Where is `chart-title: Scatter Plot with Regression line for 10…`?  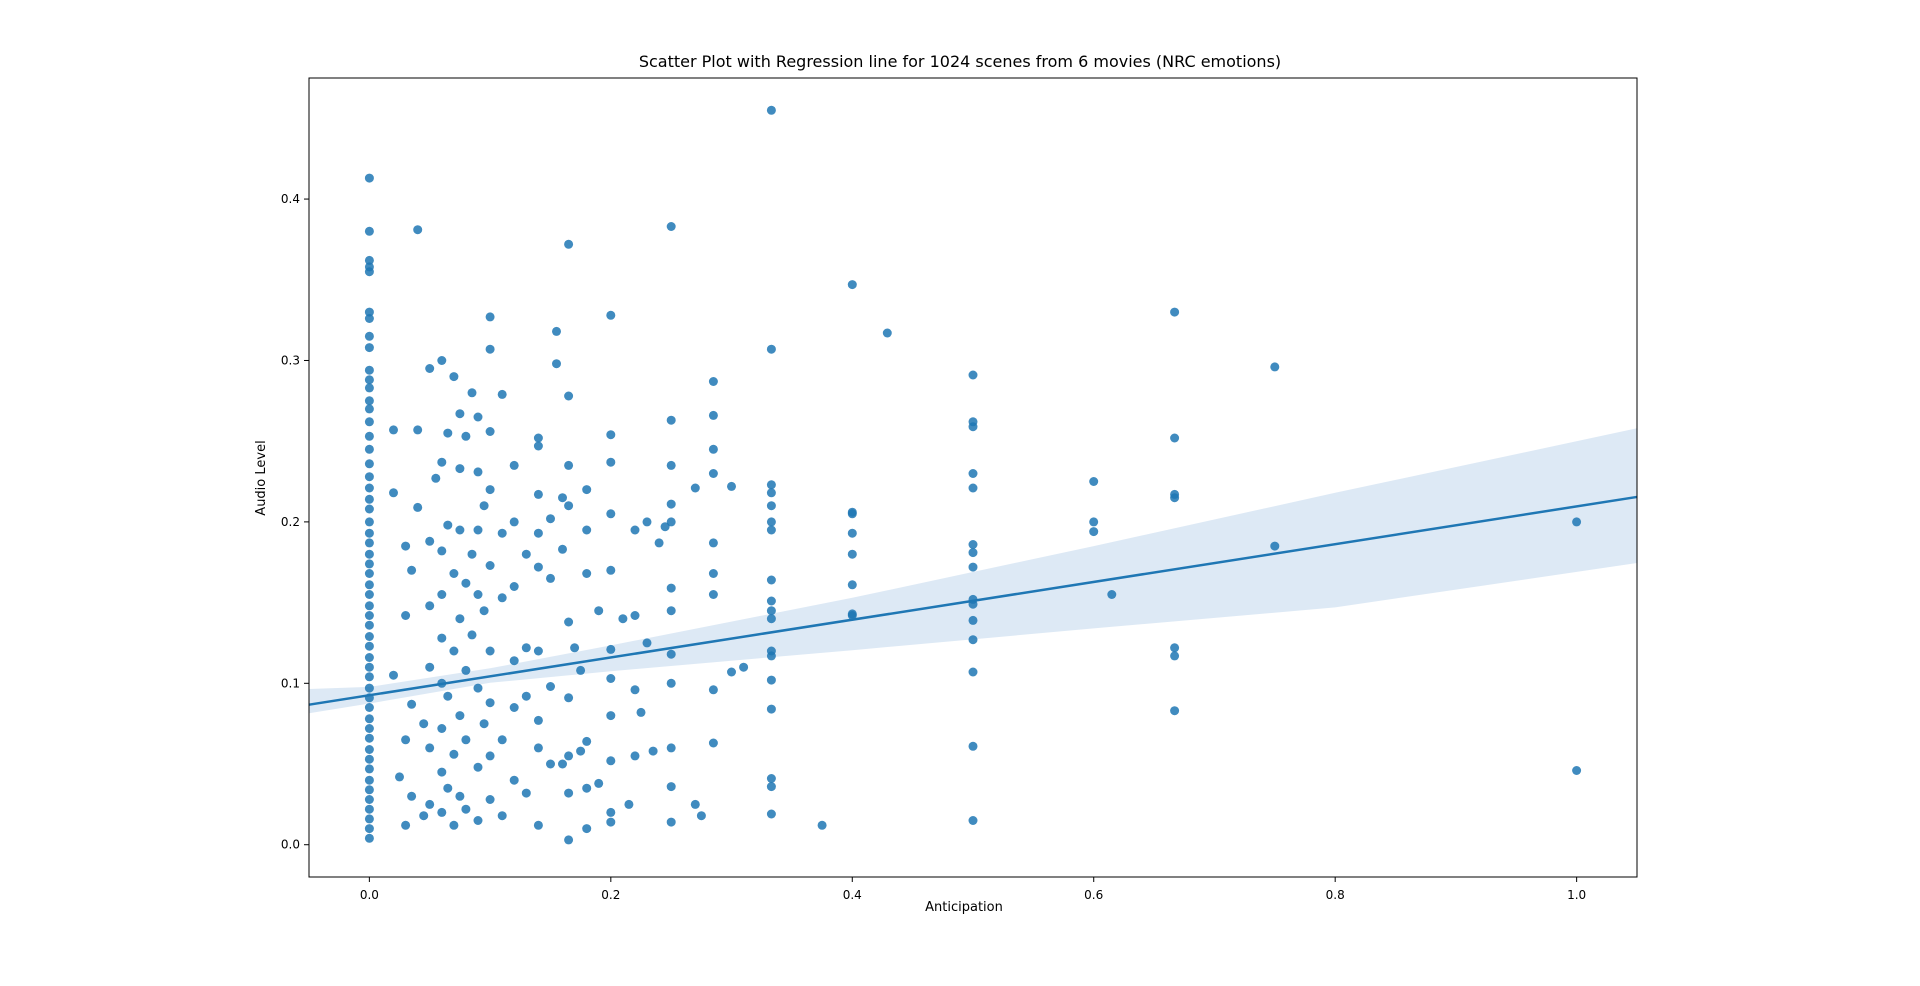
chart-title: Scatter Plot with Regression line for 10… is located at coordinates (960, 61).